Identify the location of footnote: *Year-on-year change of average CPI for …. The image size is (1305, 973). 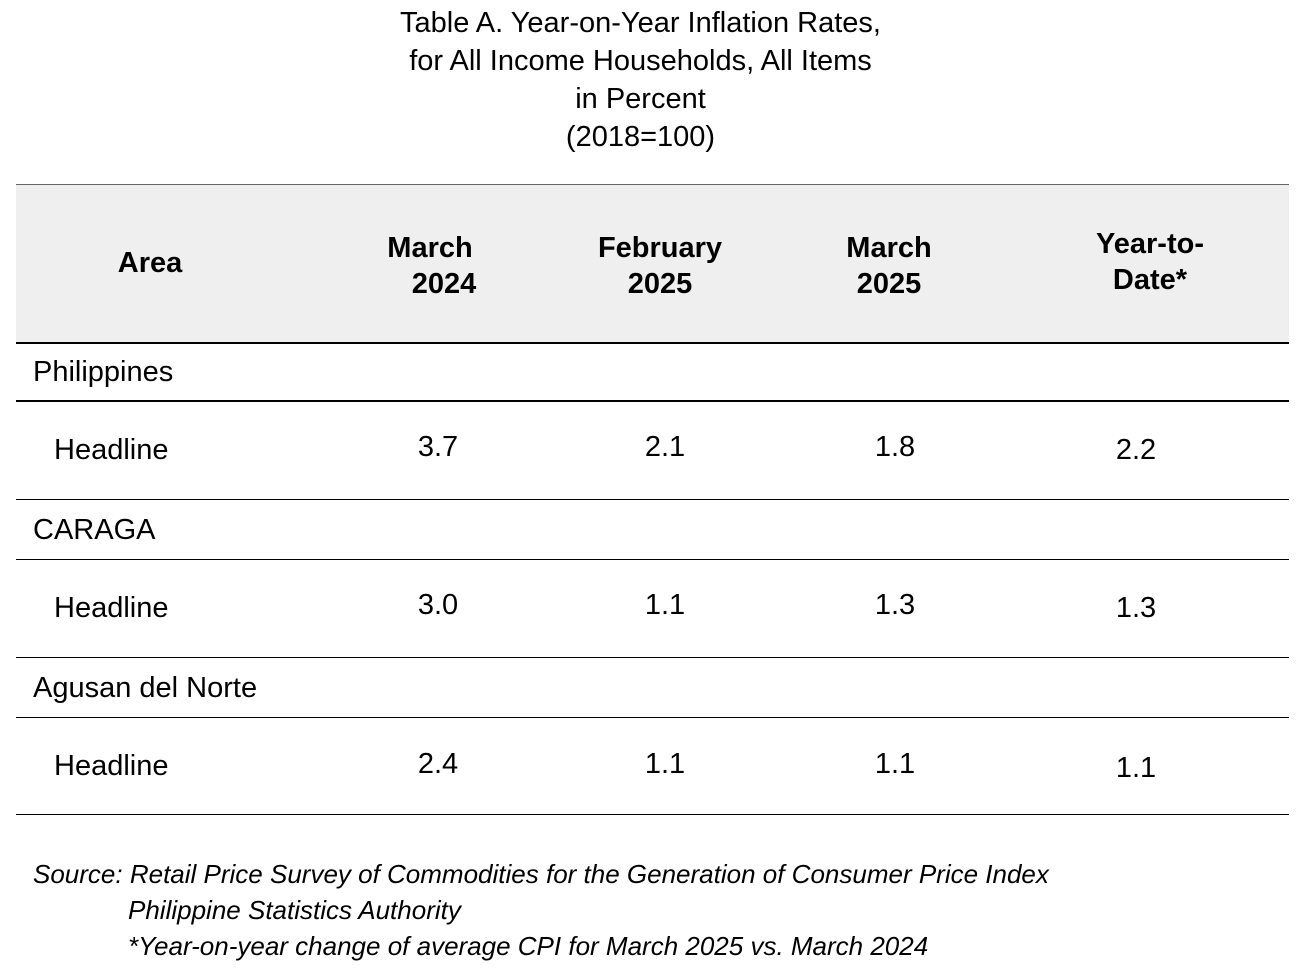
(528, 946).